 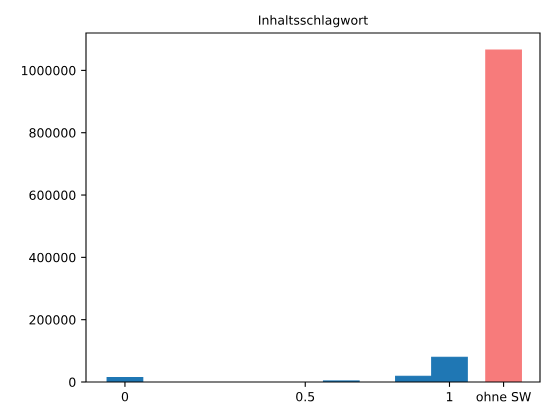 What do you see at coordinates (52, 133) in the screenshot?
I see `y-tick-label: 800000` at bounding box center [52, 133].